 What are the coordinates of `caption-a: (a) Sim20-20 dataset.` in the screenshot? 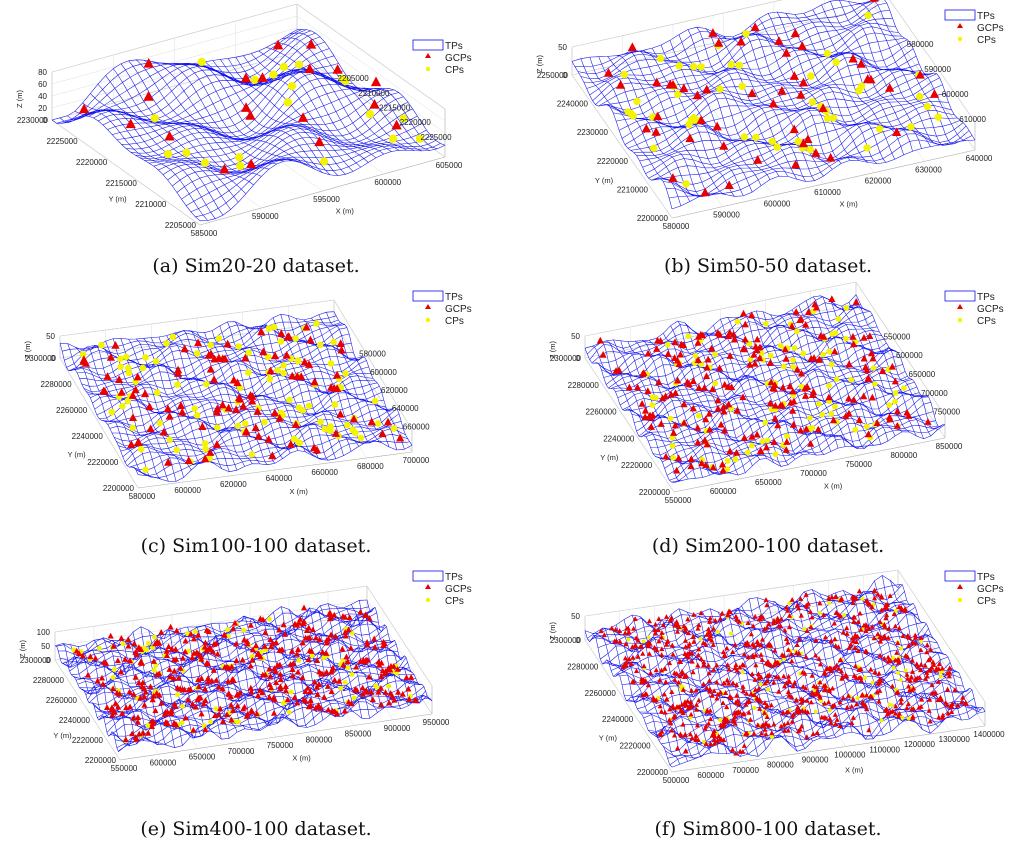 It's located at (256, 266).